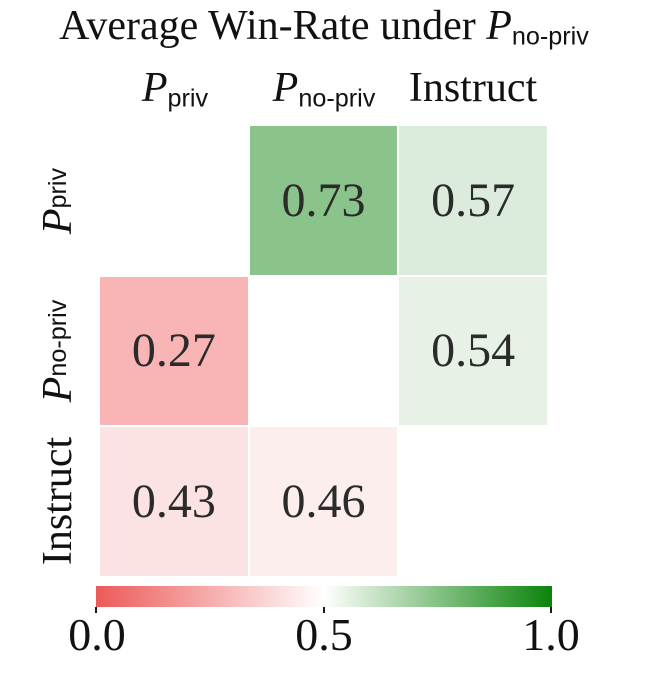  What do you see at coordinates (337, 98) in the screenshot?
I see `x-axis-label-subscript: no-priv` at bounding box center [337, 98].